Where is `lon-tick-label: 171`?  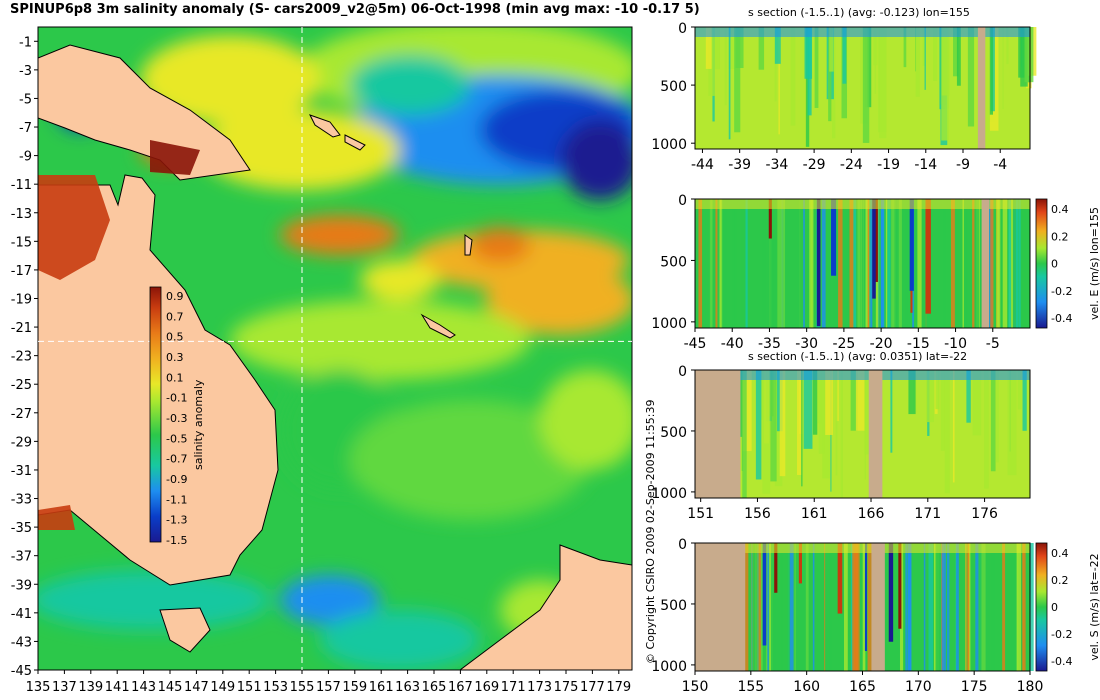
lon-tick-label: 171 is located at coordinates (513, 687).